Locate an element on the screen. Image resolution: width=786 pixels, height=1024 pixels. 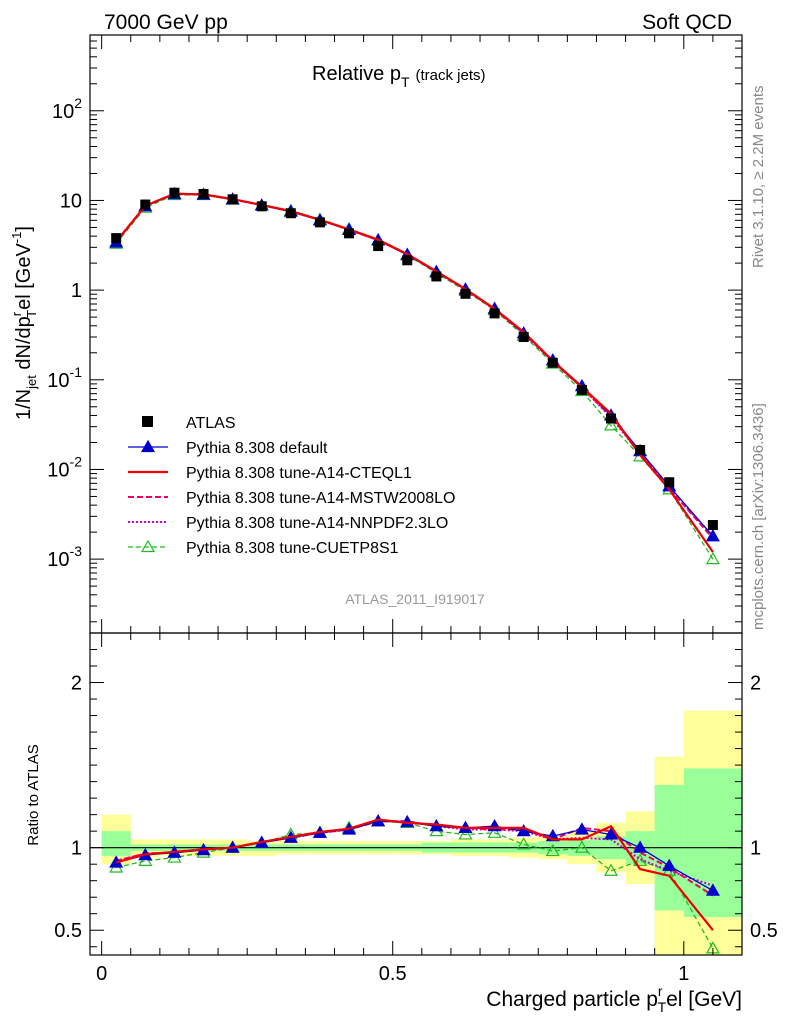
ratio-ytick-label-right: 0.5 is located at coordinates (764, 931).